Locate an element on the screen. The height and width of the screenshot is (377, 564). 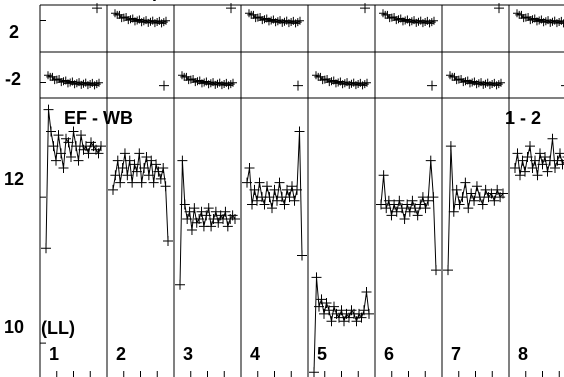
panel-label-5: 5 is located at coordinates (322, 354).